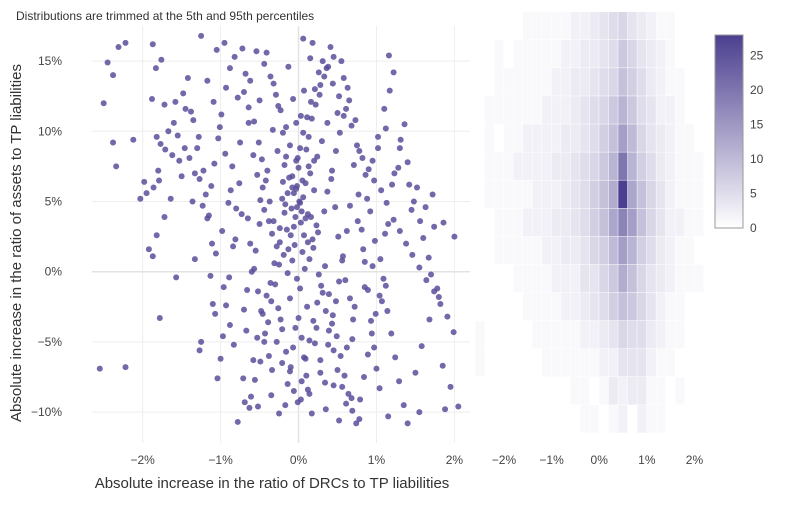 Image resolution: width=800 pixels, height=507 pixels. Describe the element at coordinates (753, 194) in the screenshot. I see `colorbar-tick-label: 5` at that location.